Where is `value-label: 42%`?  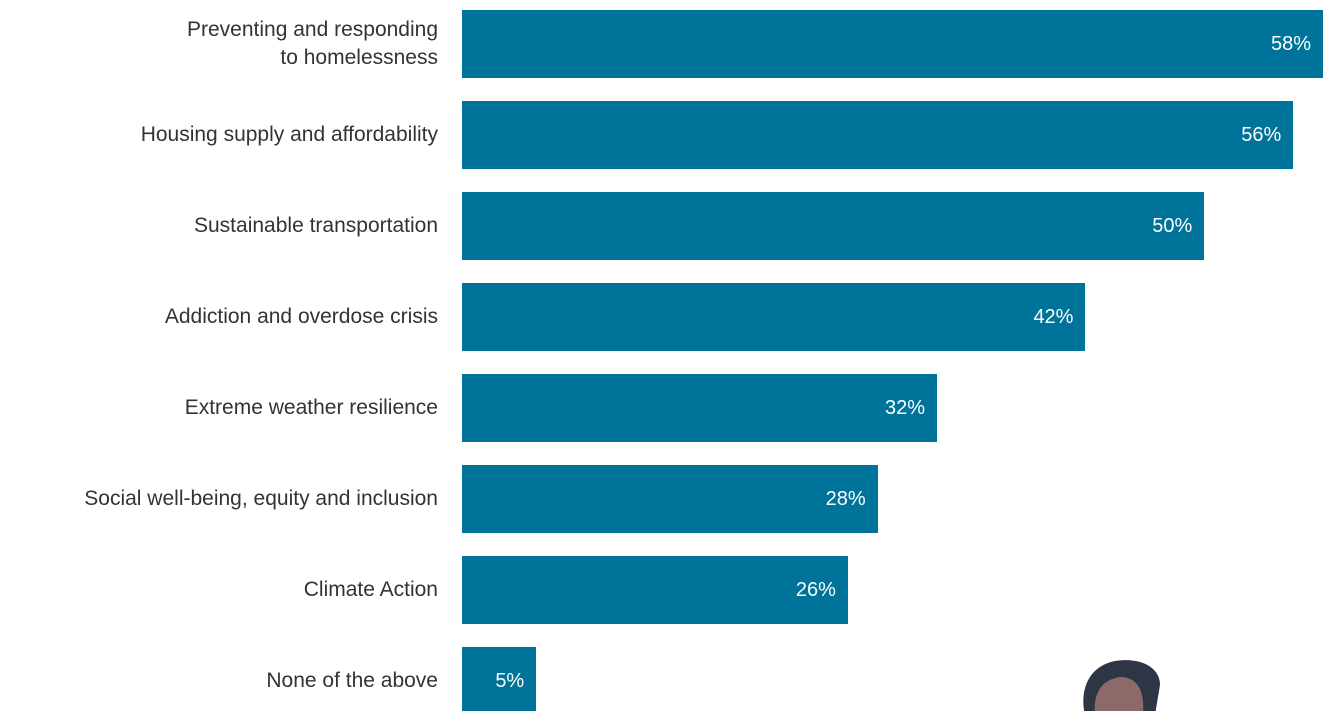
value-label: 42% is located at coordinates (1053, 316).